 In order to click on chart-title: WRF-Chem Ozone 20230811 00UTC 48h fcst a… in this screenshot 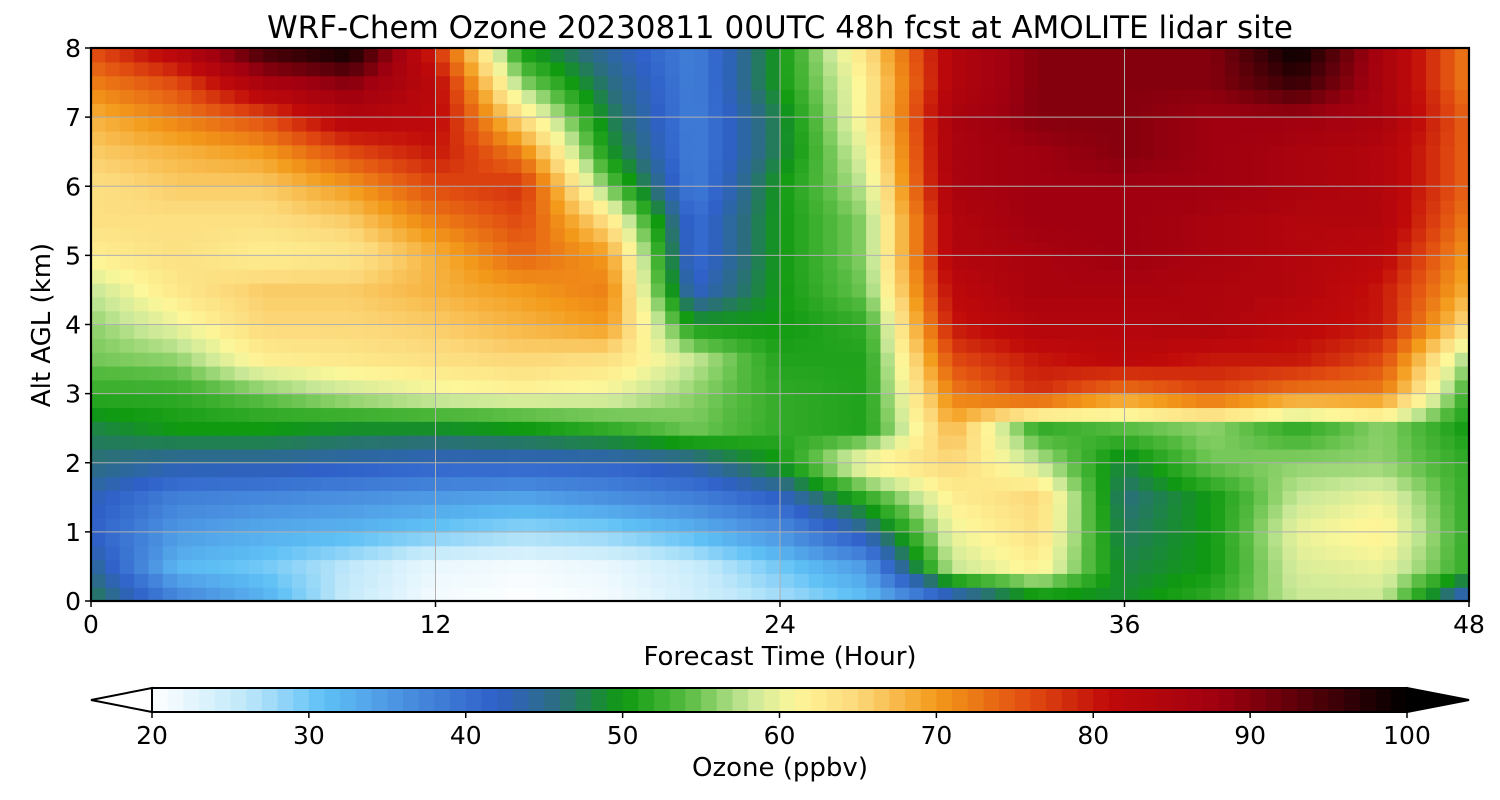, I will do `click(780, 28)`.